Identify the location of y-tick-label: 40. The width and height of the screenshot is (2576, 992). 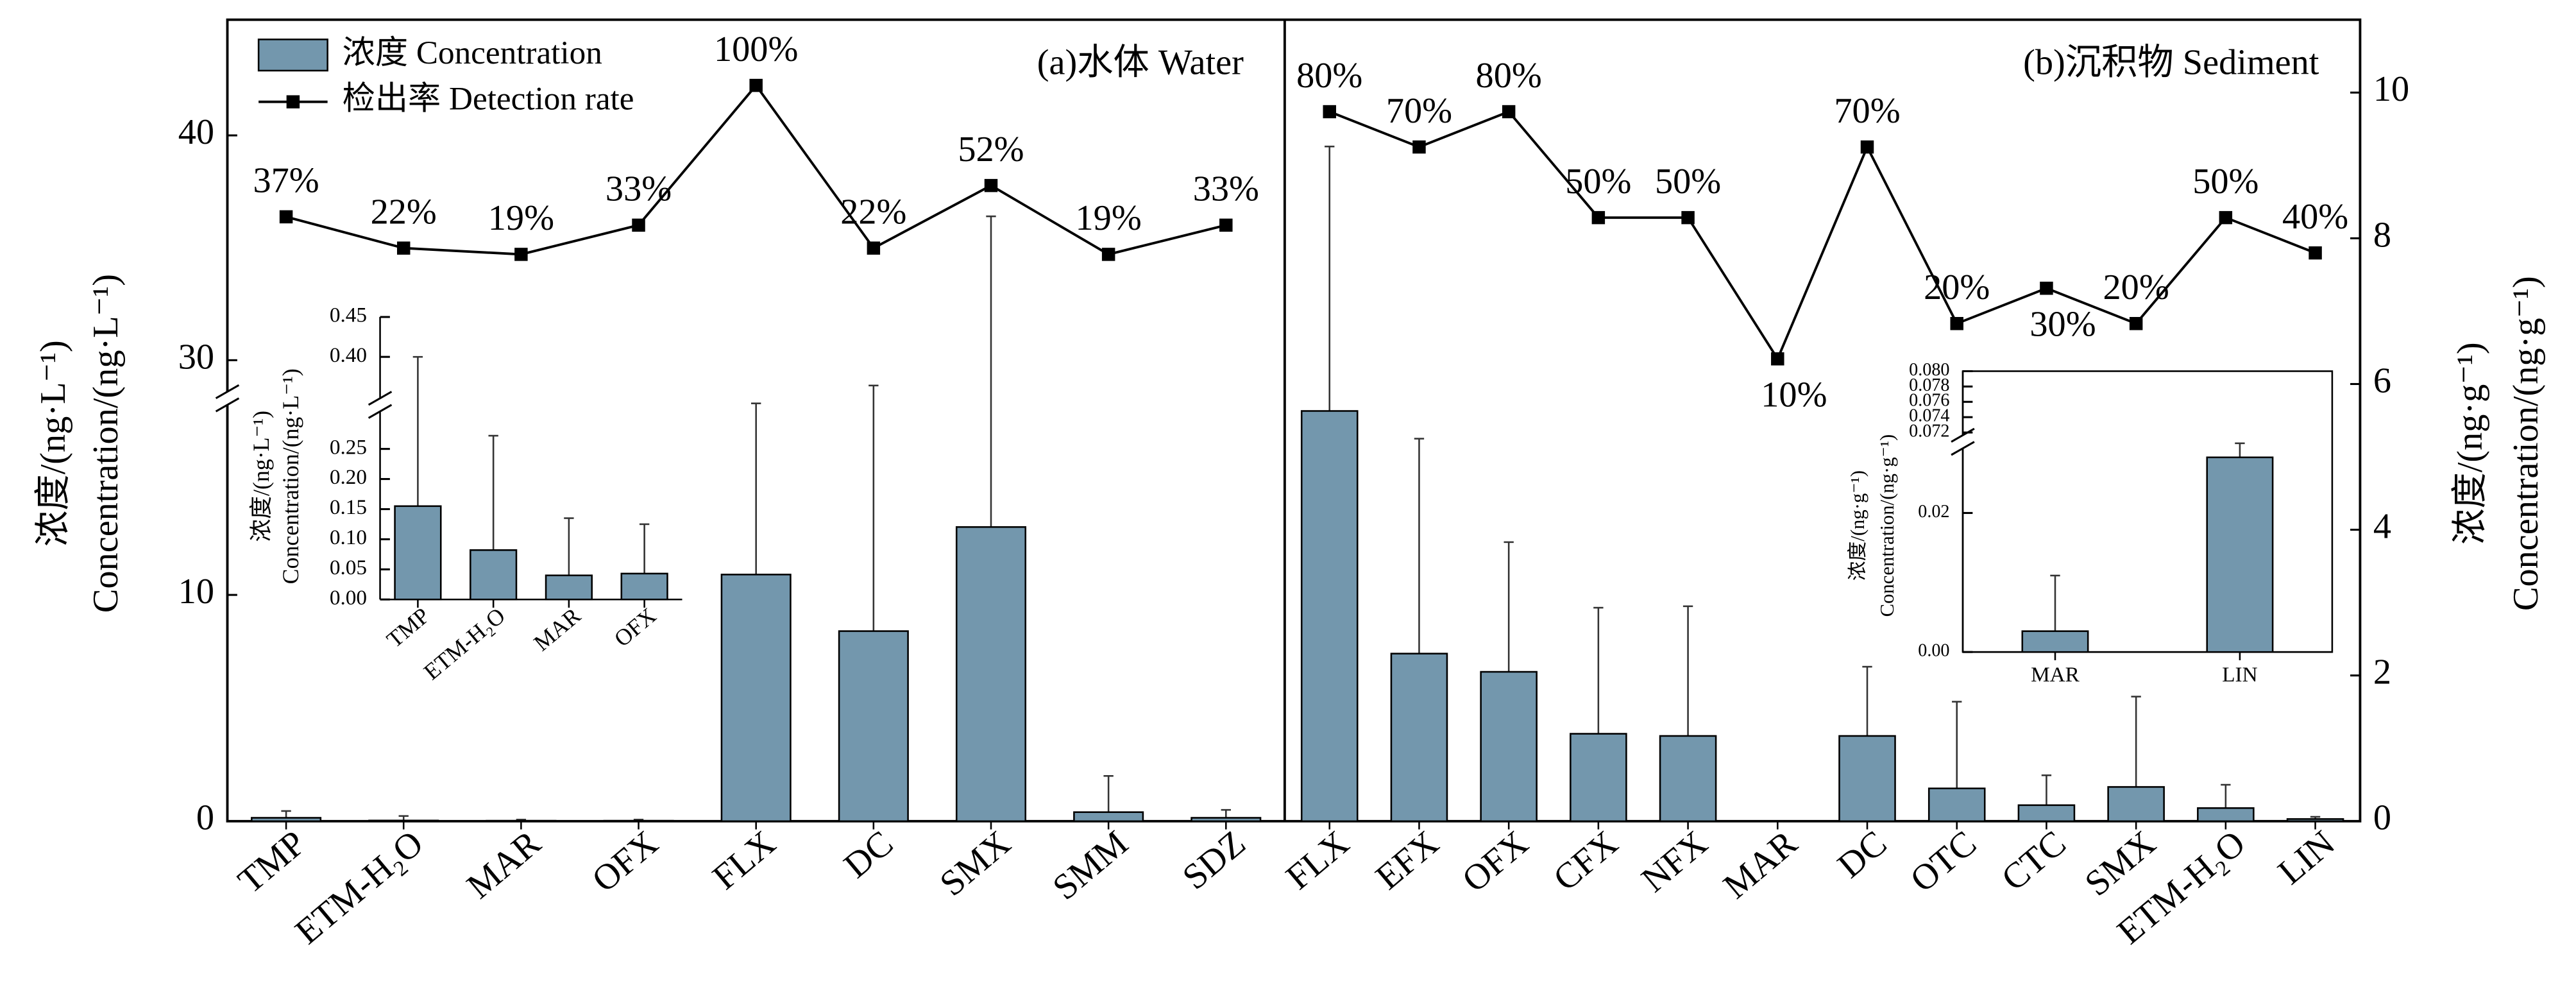
(196, 132).